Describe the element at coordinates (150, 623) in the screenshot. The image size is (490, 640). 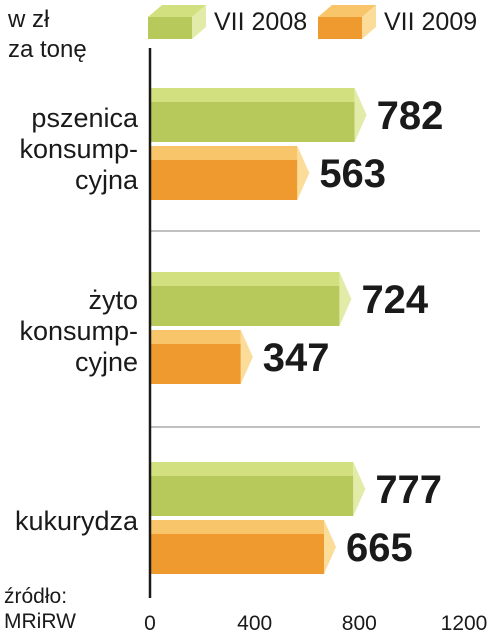
I see `x-tick-label: 0` at that location.